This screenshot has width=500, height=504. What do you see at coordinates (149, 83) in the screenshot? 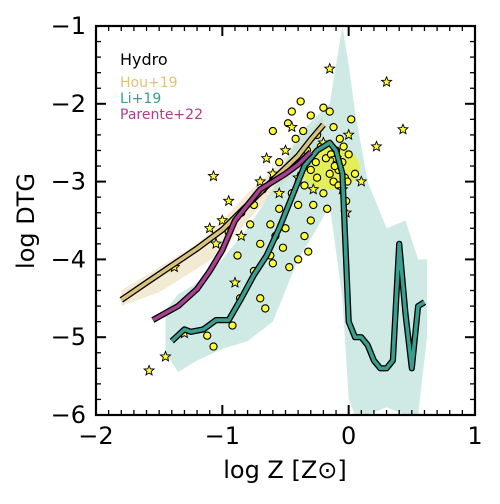
I see `legend-entry-hou: Hou+19` at bounding box center [149, 83].